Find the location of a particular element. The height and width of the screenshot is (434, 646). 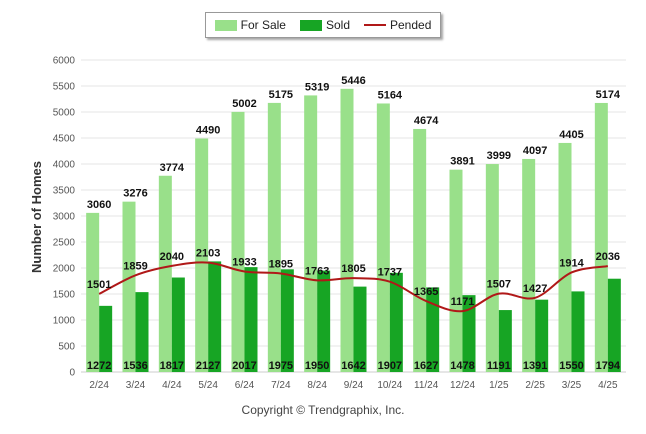

y-tick-label: 1000 is located at coordinates (64, 321).